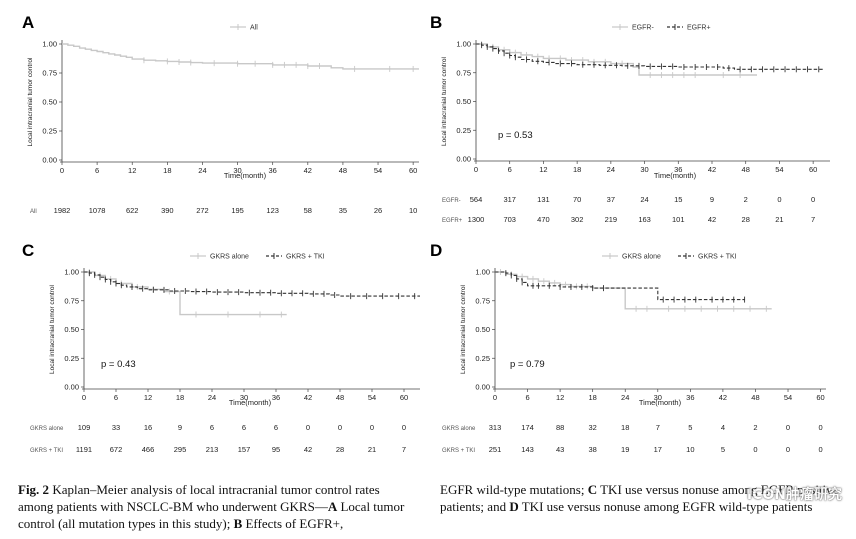  Describe the element at coordinates (577, 199) in the screenshot. I see `risk-table-value: 70` at that location.